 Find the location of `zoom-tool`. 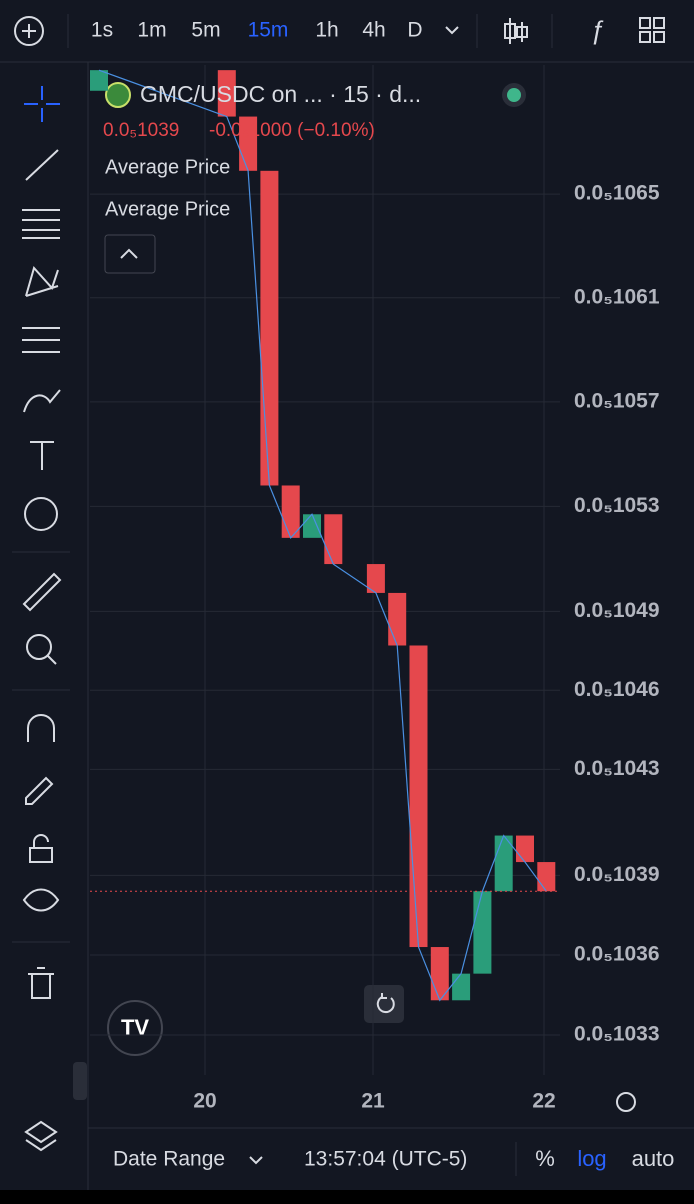

zoom-tool is located at coordinates (39, 647).